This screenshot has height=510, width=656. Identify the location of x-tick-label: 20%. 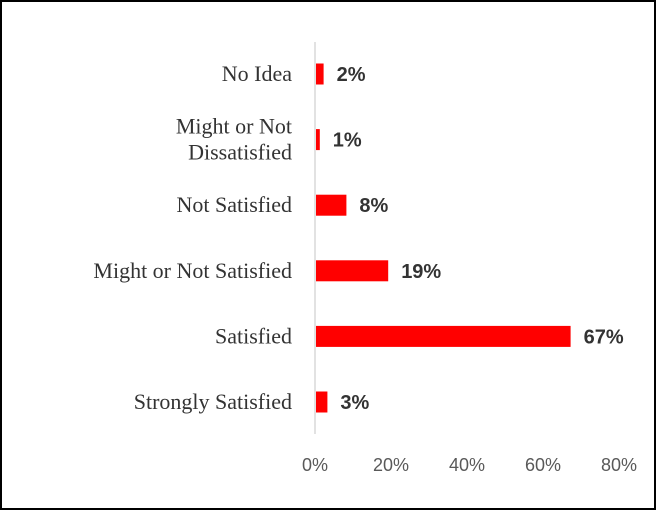
(391, 465).